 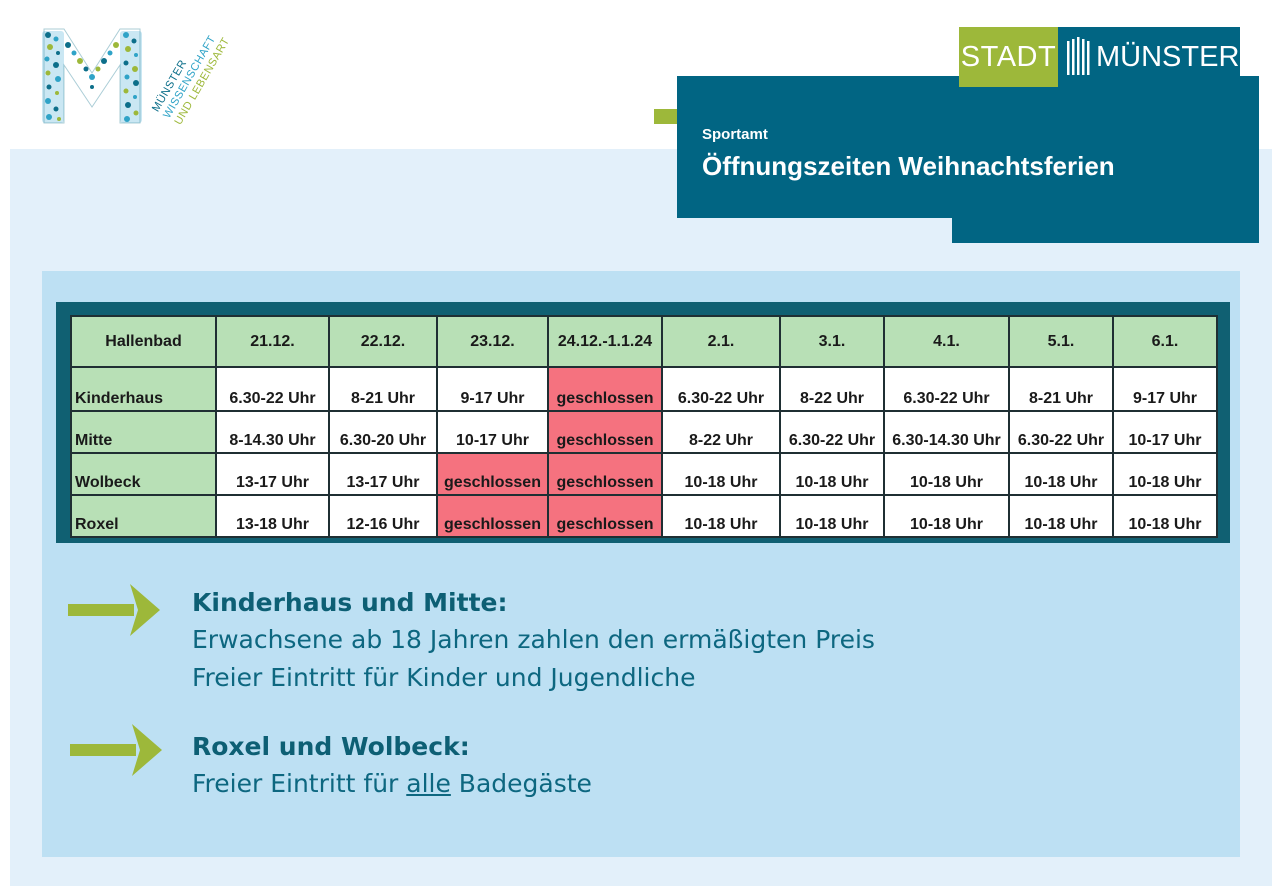 What do you see at coordinates (946, 432) in the screenshot?
I see `hours-cell: 6.30-14.30 Uhr` at bounding box center [946, 432].